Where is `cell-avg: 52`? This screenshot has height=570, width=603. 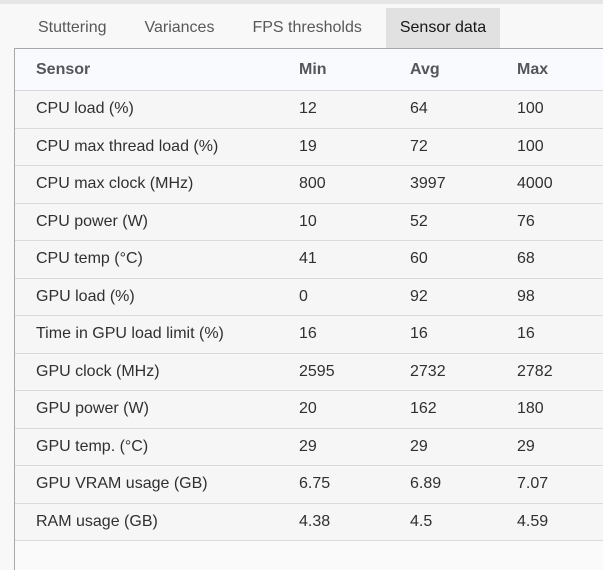 cell-avg: 52 is located at coordinates (419, 221).